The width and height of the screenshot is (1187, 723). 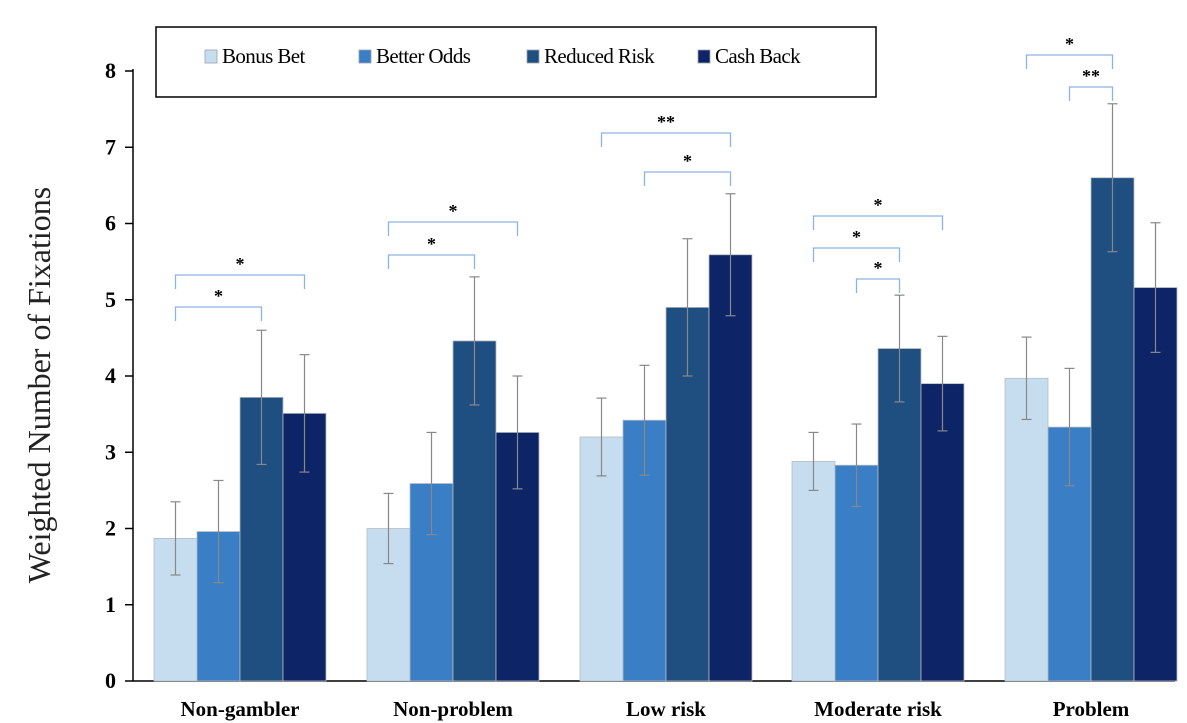 I want to click on legend-box, so click(x=516, y=62).